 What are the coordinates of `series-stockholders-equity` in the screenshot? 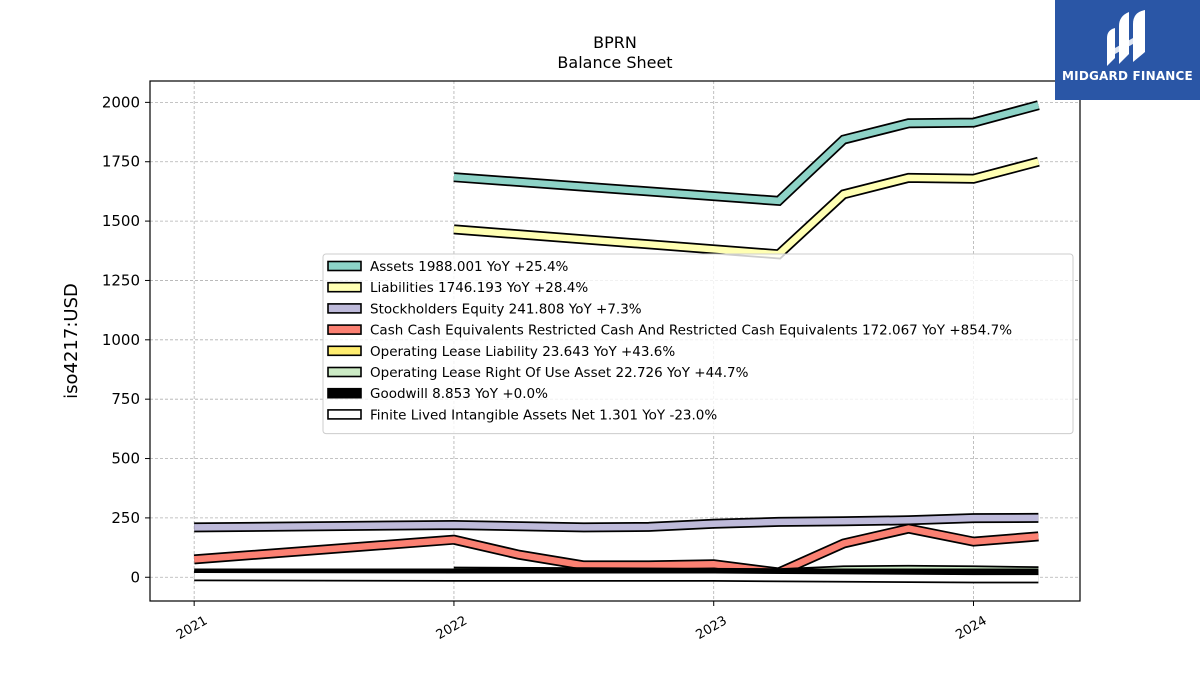 It's located at (616, 522).